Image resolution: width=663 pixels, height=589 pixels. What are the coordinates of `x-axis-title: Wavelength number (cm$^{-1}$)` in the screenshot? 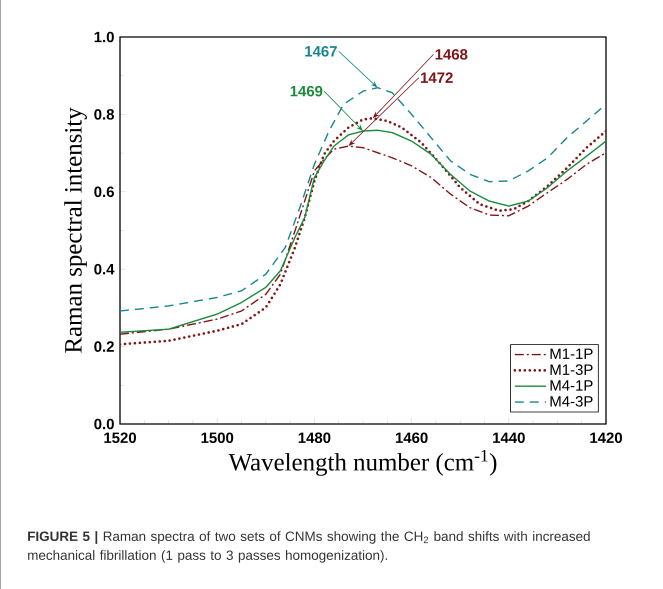 It's located at (362, 463).